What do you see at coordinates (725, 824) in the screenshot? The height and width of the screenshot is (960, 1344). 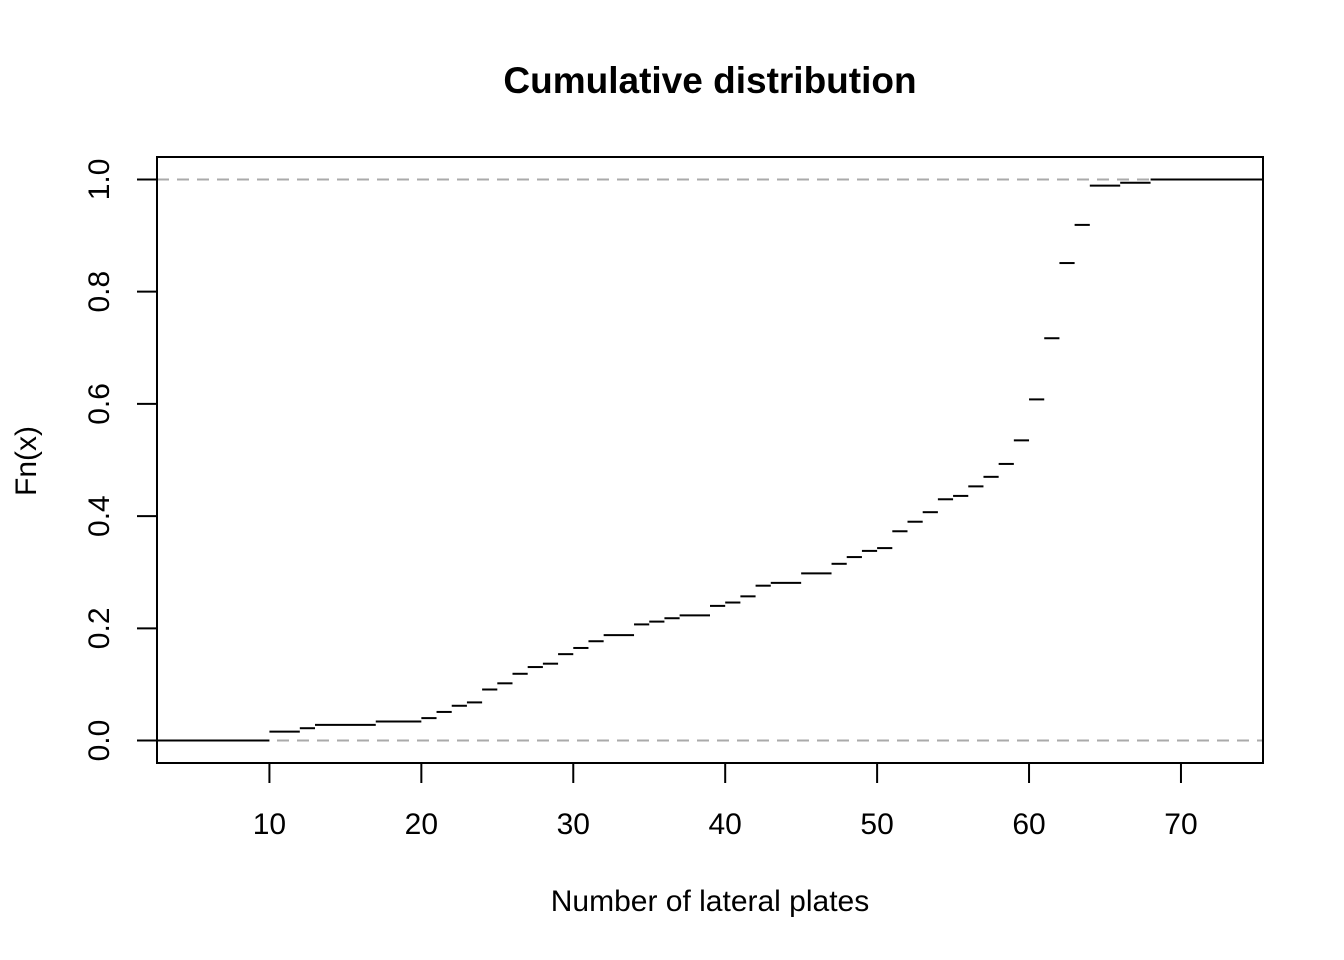 I see `x-tick-label: 40` at bounding box center [725, 824].